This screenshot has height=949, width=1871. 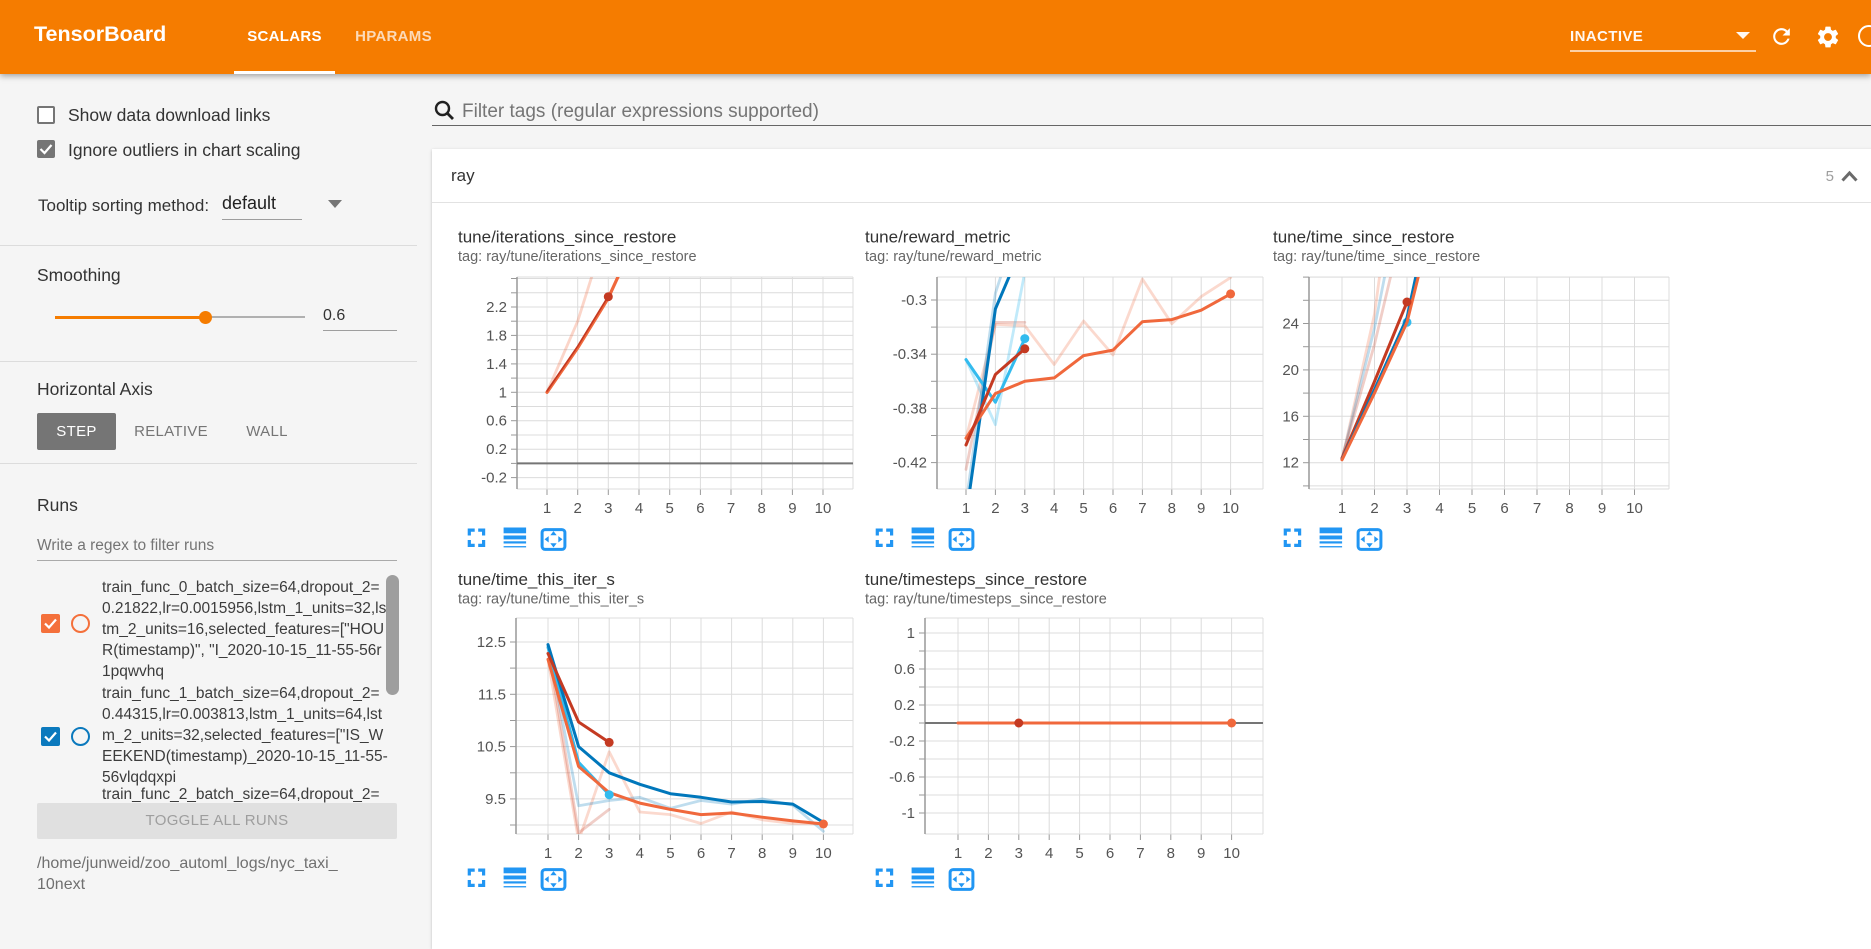 What do you see at coordinates (567, 237) in the screenshot?
I see `svg-text: tune/iterations_since_restore` at bounding box center [567, 237].